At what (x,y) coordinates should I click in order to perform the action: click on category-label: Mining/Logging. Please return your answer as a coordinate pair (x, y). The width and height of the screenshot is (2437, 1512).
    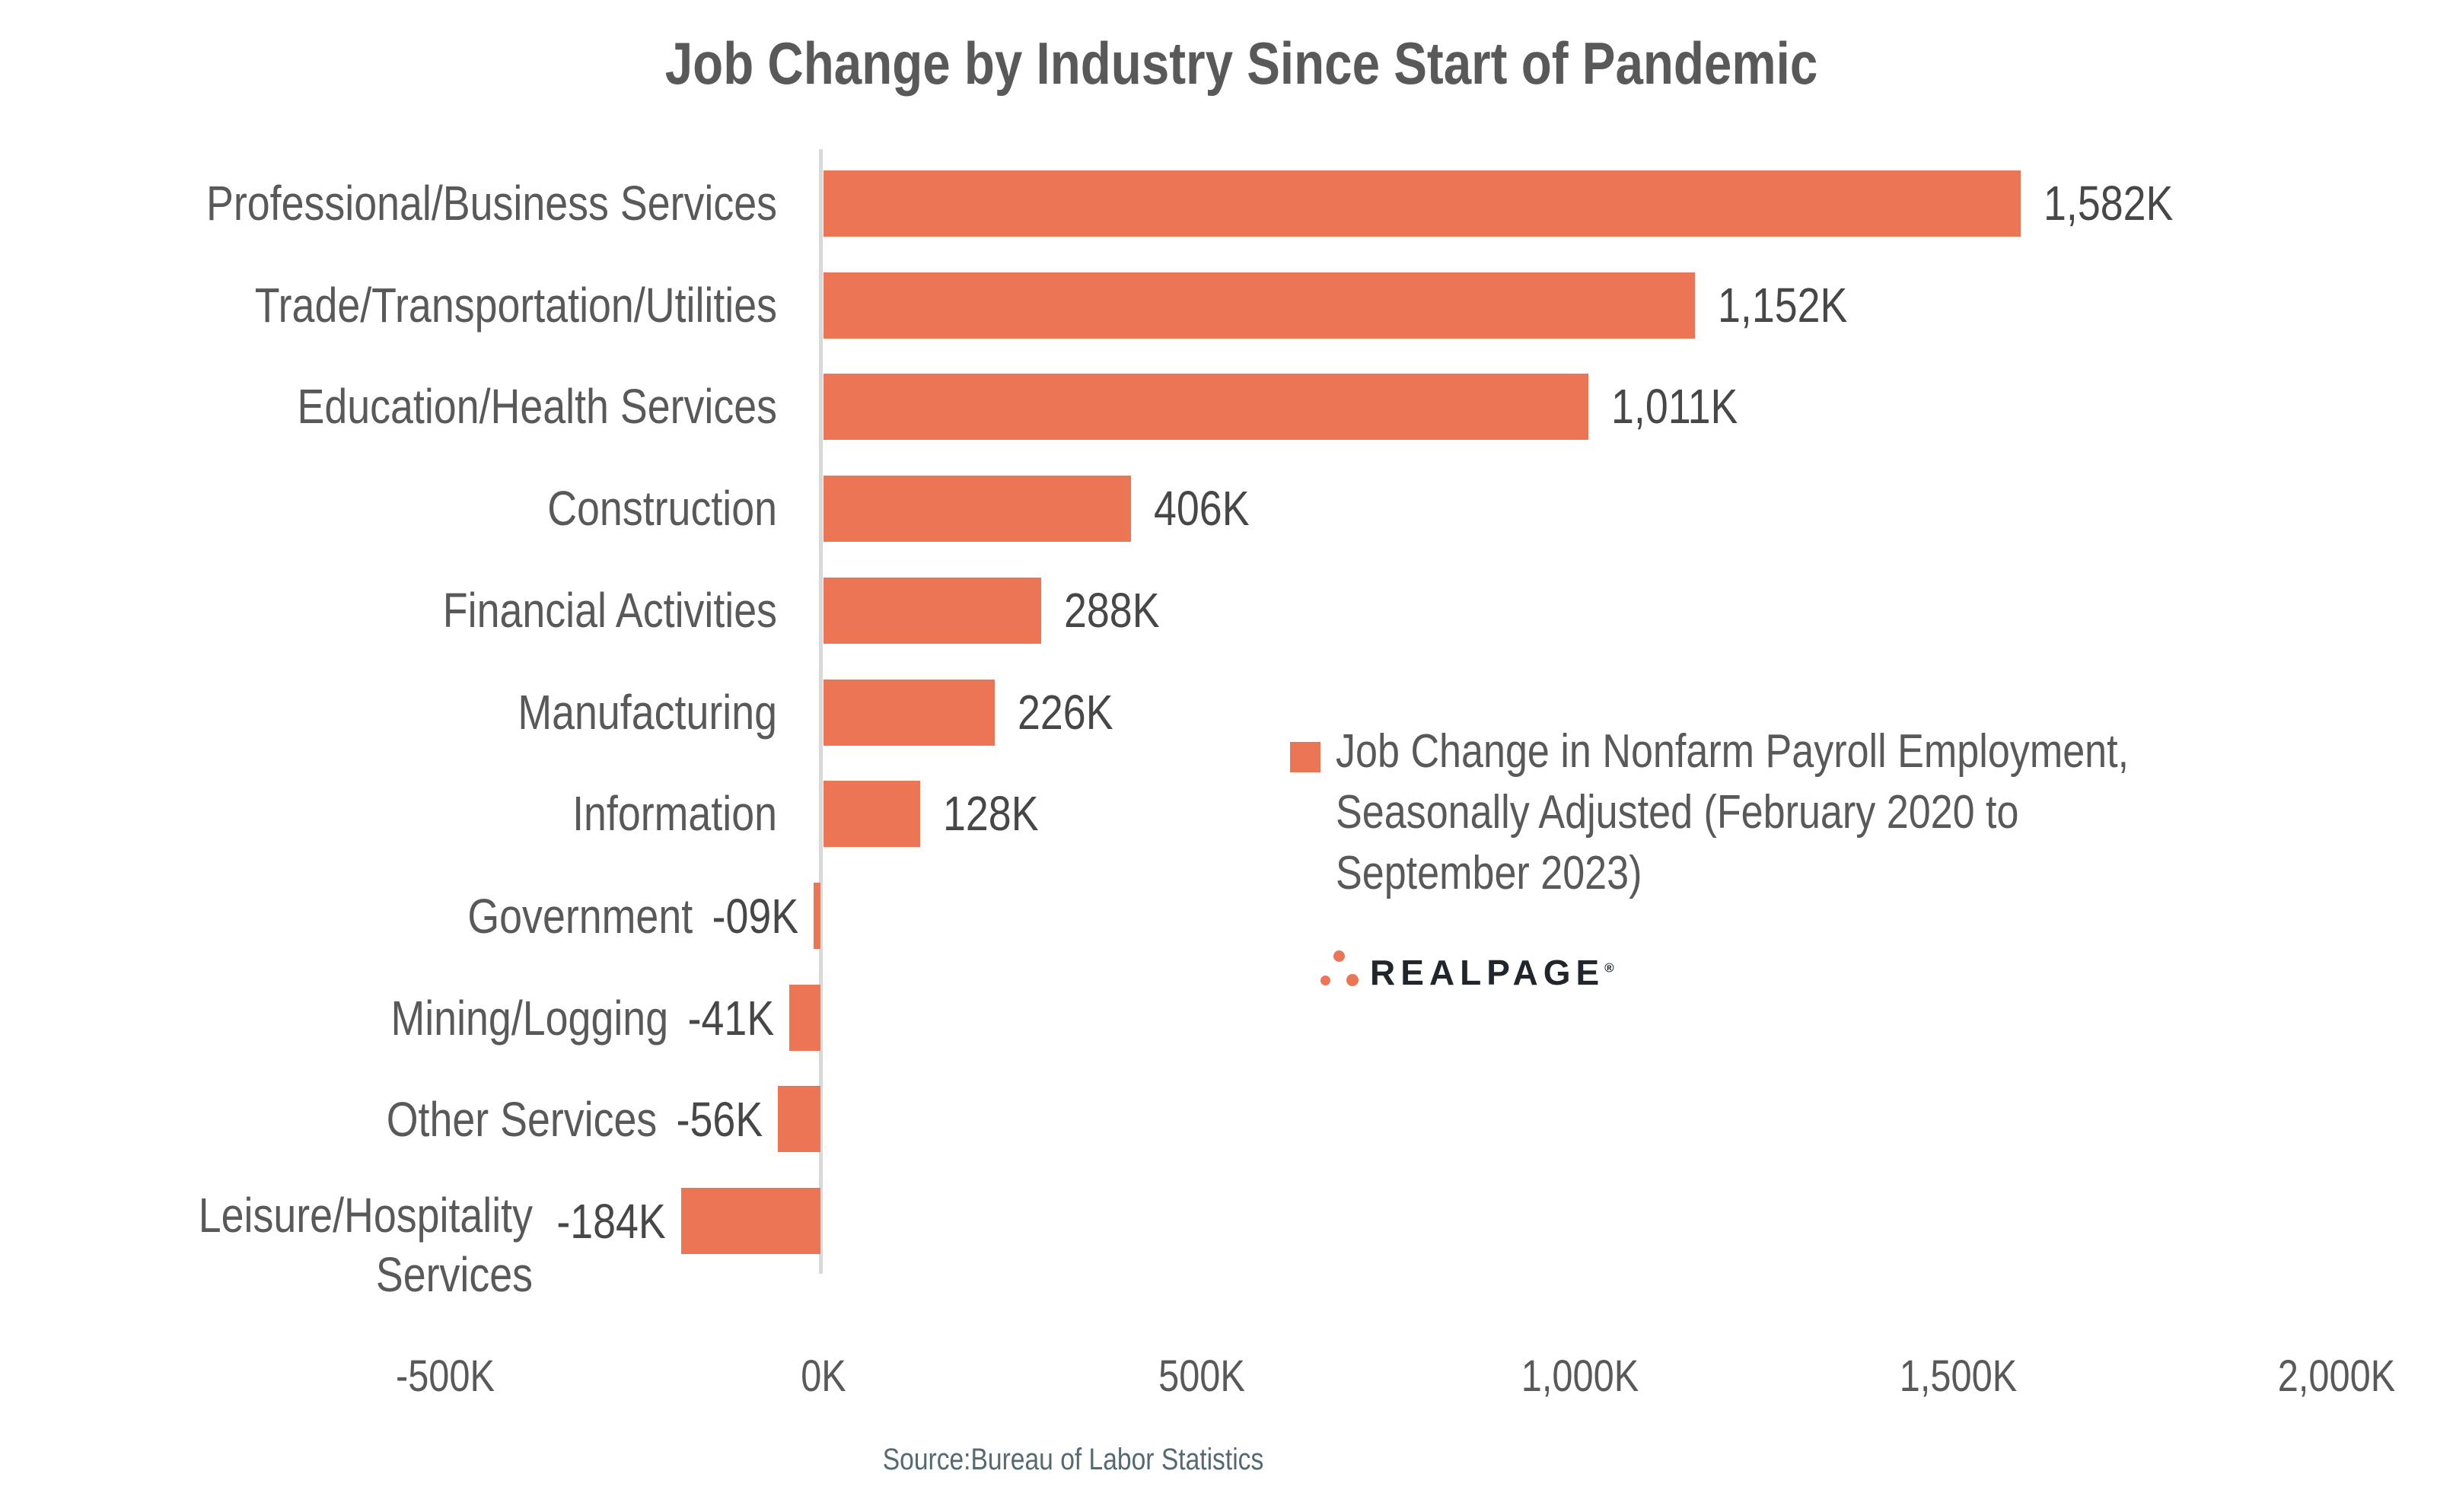
    Looking at the image, I should click on (529, 1018).